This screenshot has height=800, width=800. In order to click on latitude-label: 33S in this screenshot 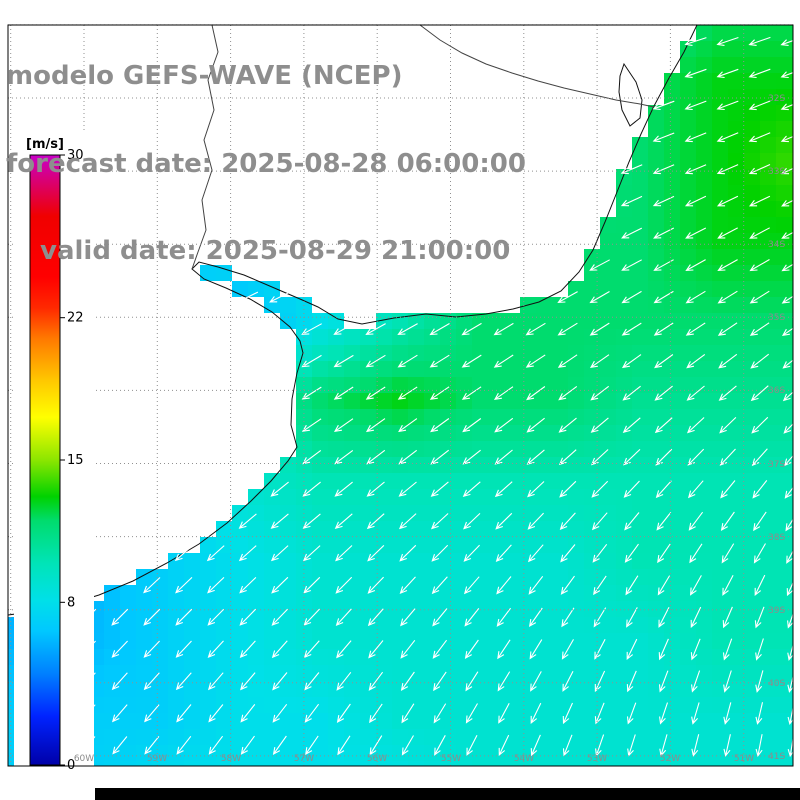, I will do `click(776, 172)`.